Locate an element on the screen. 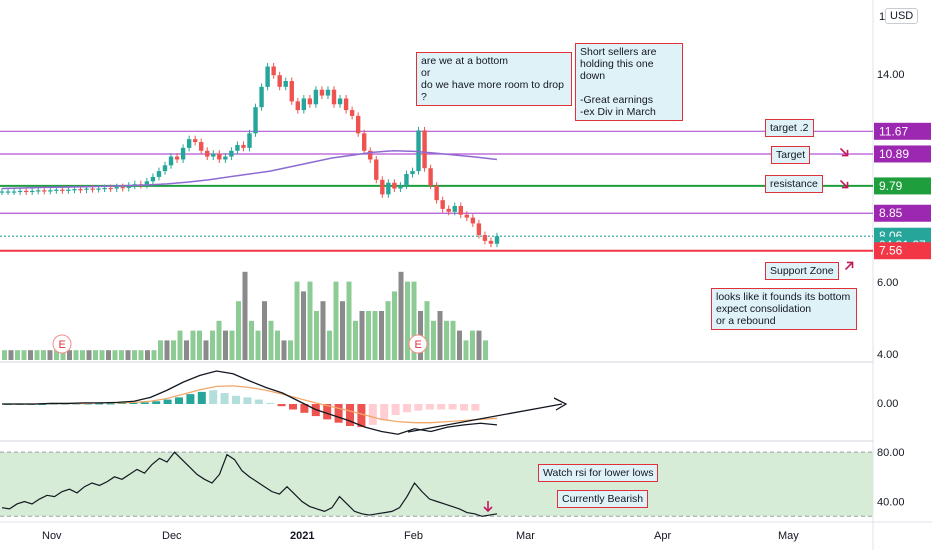 This screenshot has width=932, height=550. trendline-arrowhead is located at coordinates (560, 404).